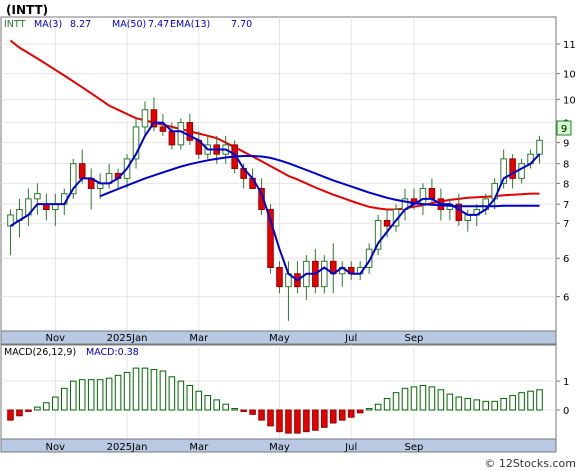 This screenshot has width=580, height=471. What do you see at coordinates (190, 24) in the screenshot?
I see `legend-ema13: EMA(13)` at bounding box center [190, 24].